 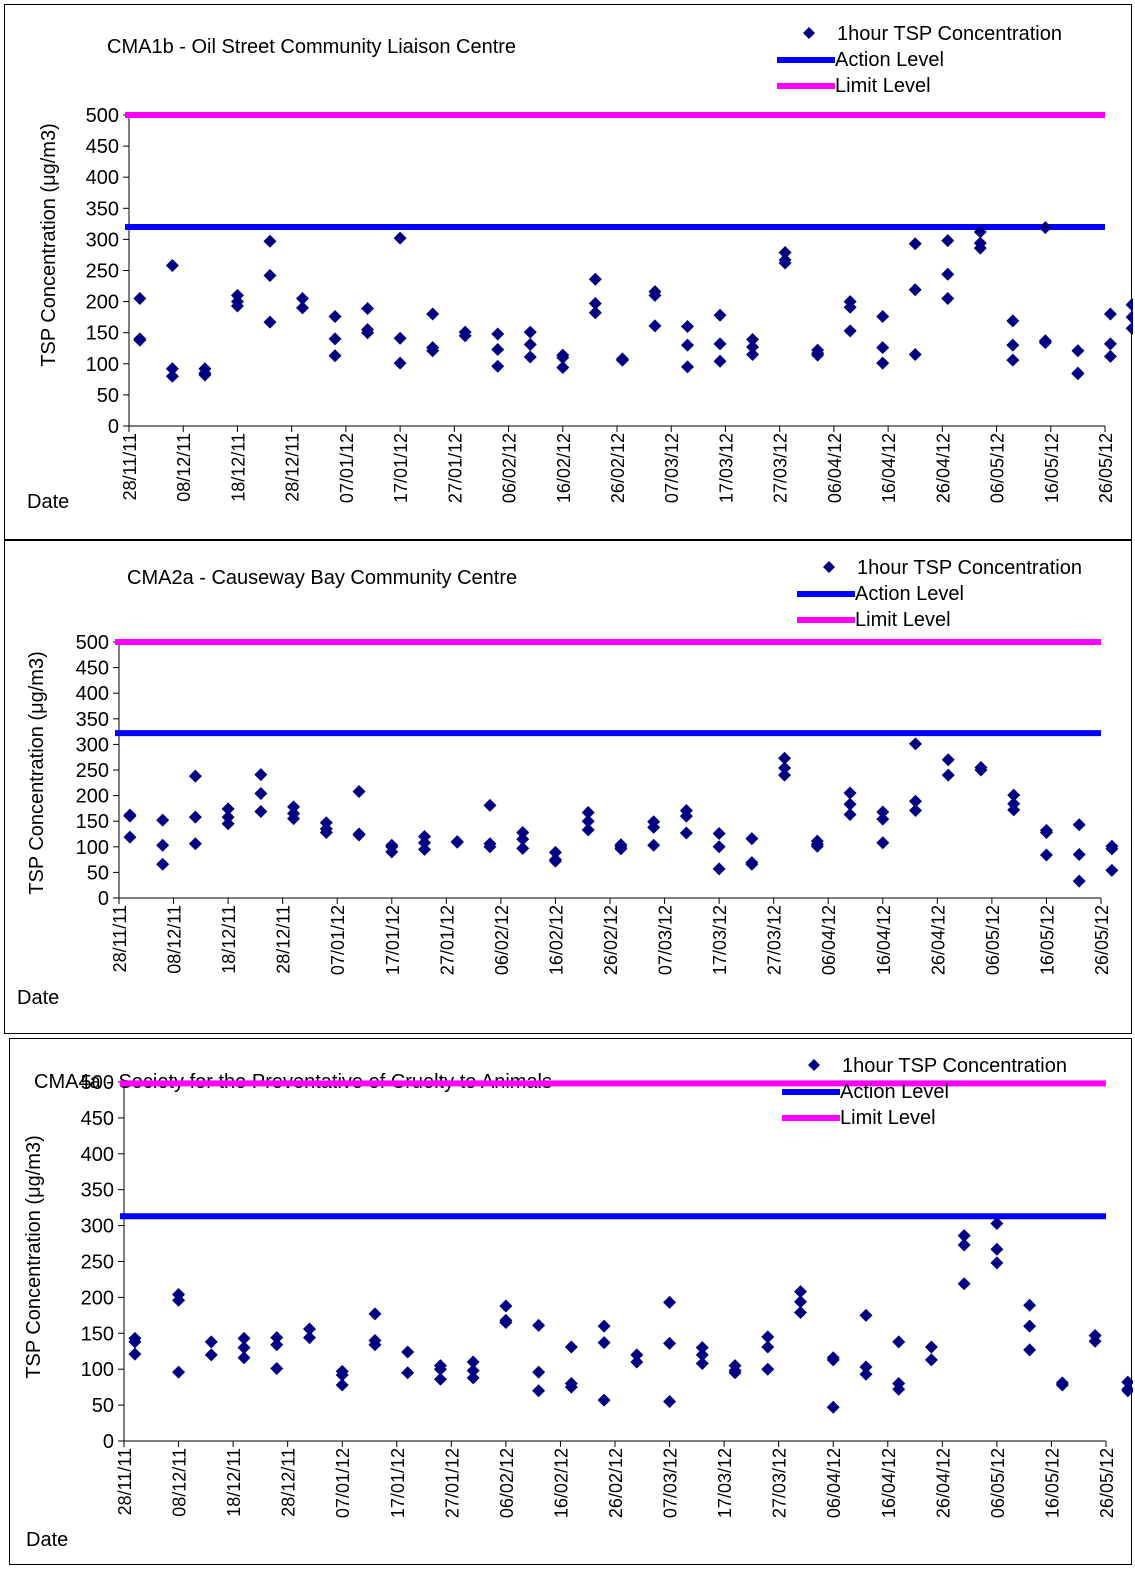 What do you see at coordinates (234, 1482) in the screenshot?
I see `x-tick-label: 18/12/11` at bounding box center [234, 1482].